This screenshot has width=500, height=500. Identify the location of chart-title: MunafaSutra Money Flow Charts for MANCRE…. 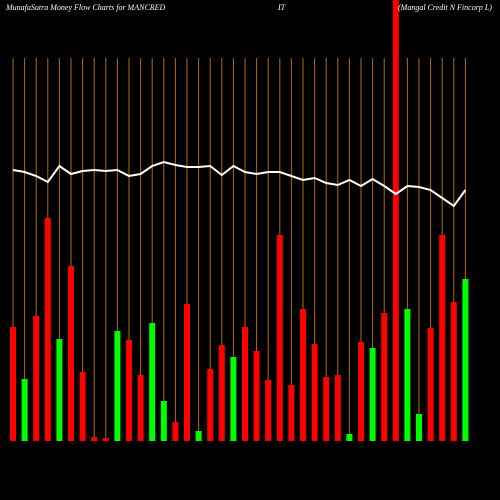
(85, 7).